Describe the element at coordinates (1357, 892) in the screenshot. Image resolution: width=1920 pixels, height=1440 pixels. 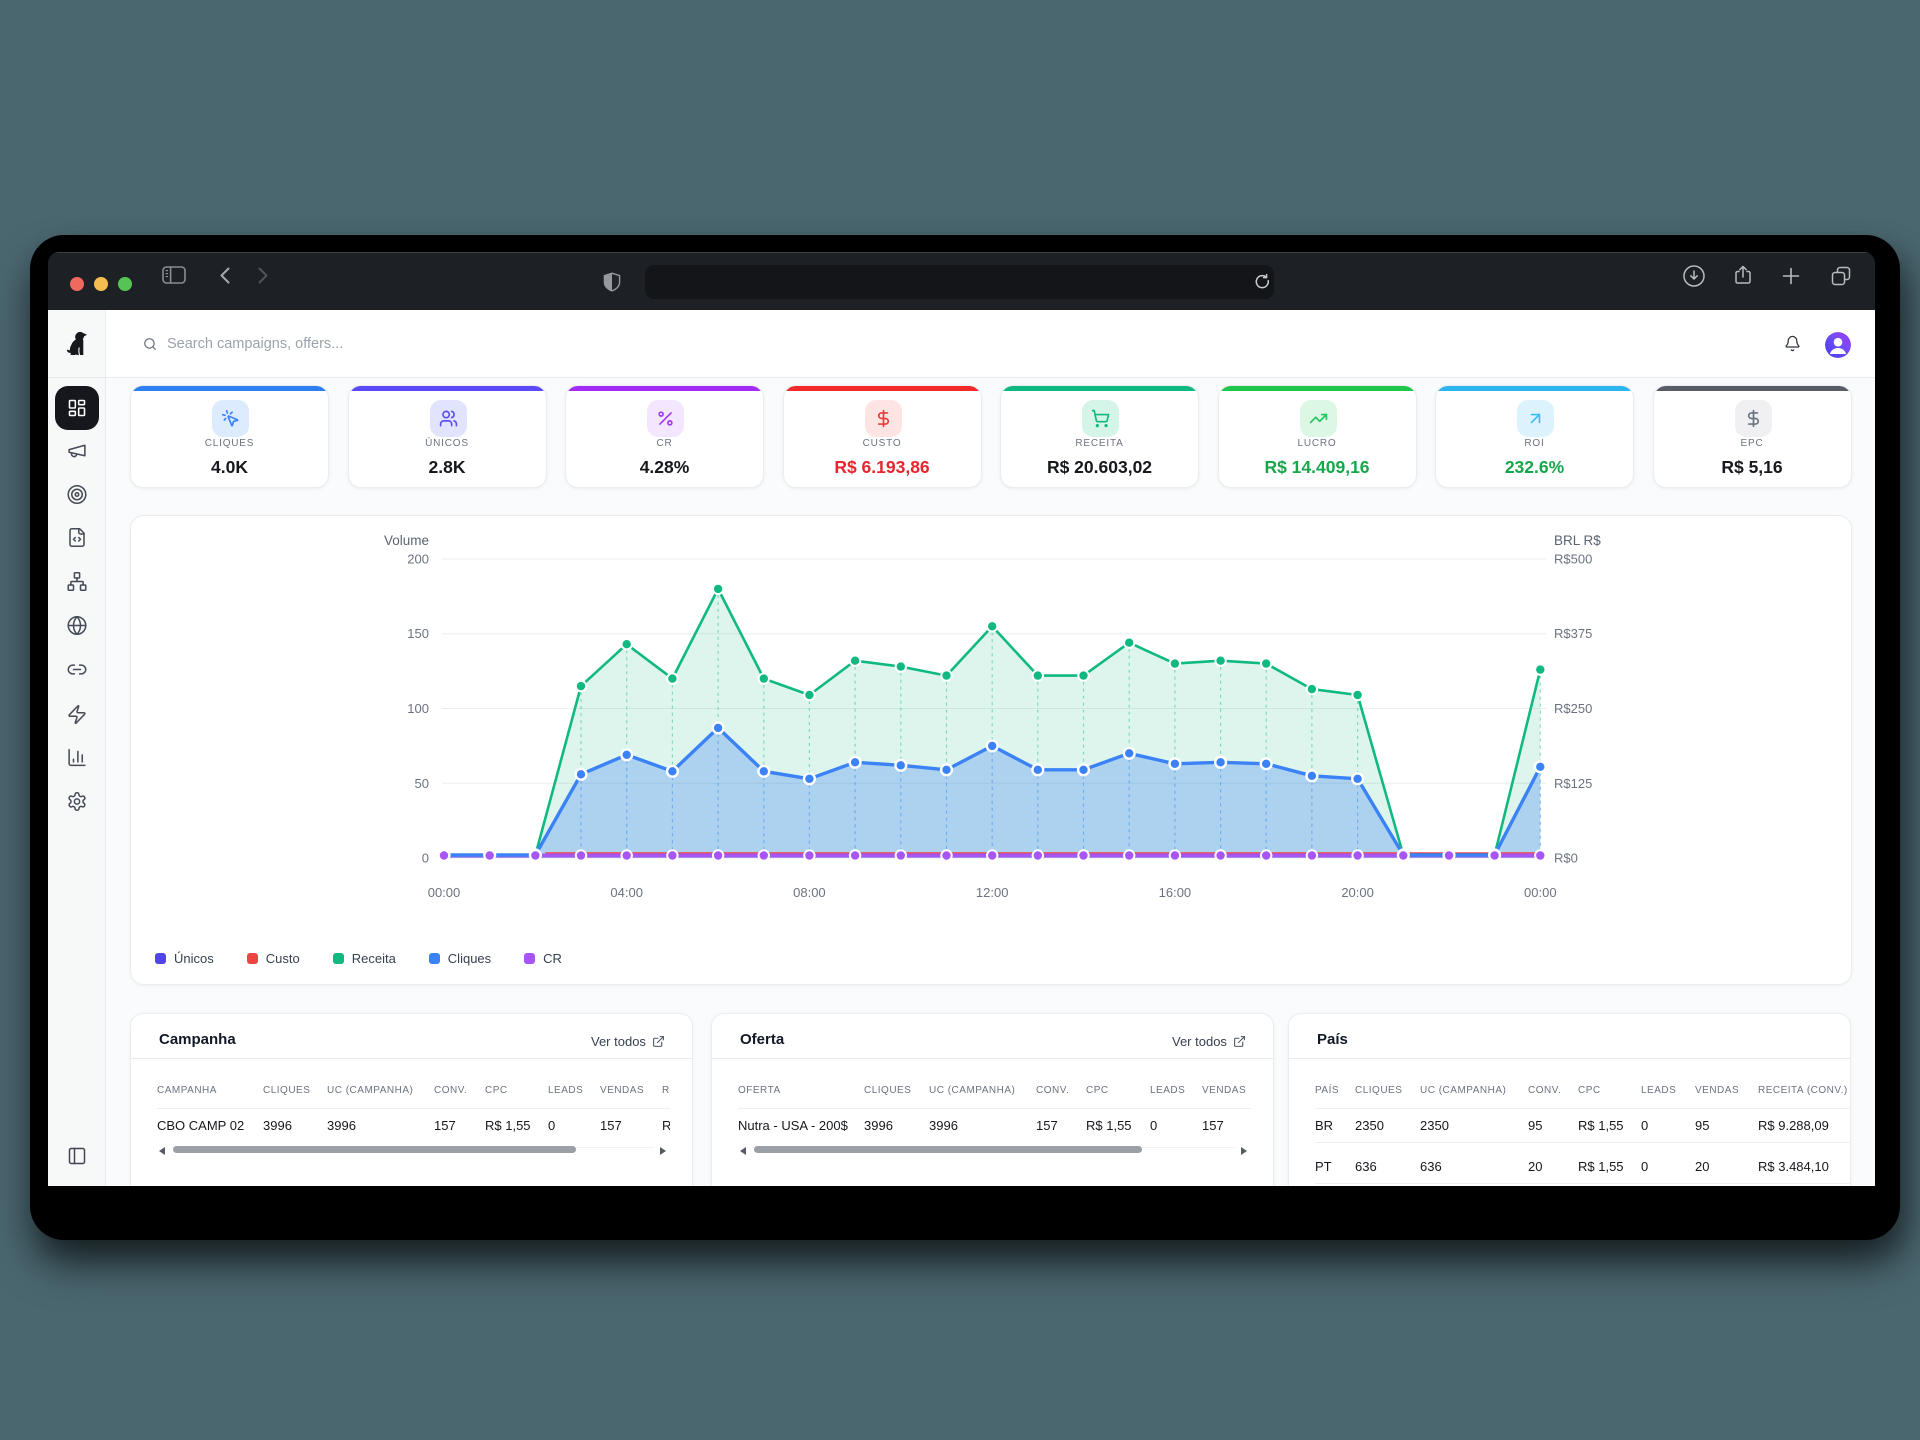
I see `svg-text: 20:00` at that location.